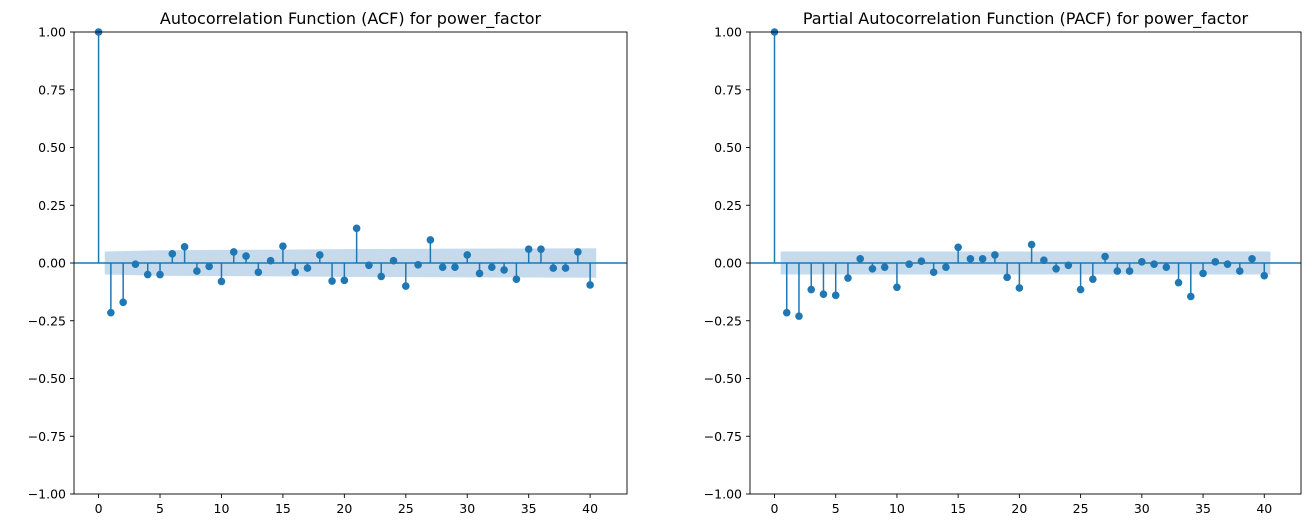  I want to click on pacf-xtick-label: 10, so click(897, 508).